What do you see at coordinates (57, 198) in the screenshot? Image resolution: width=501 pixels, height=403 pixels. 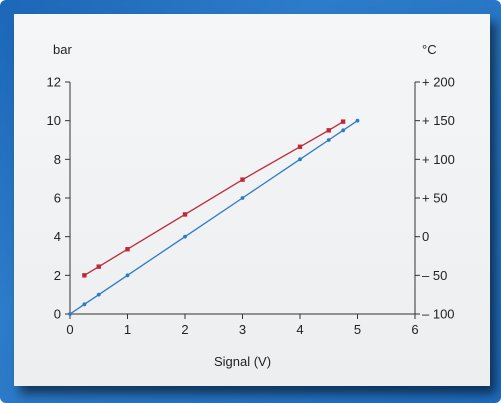 I see `y-left-tick-label: 6` at bounding box center [57, 198].